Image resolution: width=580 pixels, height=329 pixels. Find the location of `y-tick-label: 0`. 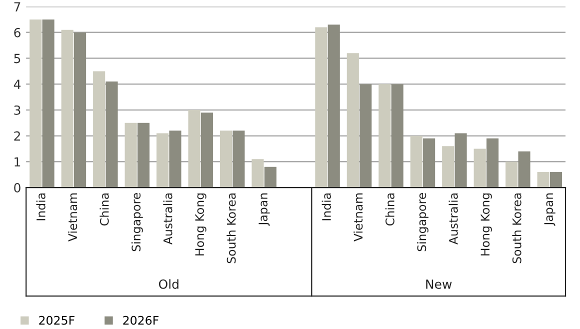

y-tick-label: 0 is located at coordinates (17, 187).